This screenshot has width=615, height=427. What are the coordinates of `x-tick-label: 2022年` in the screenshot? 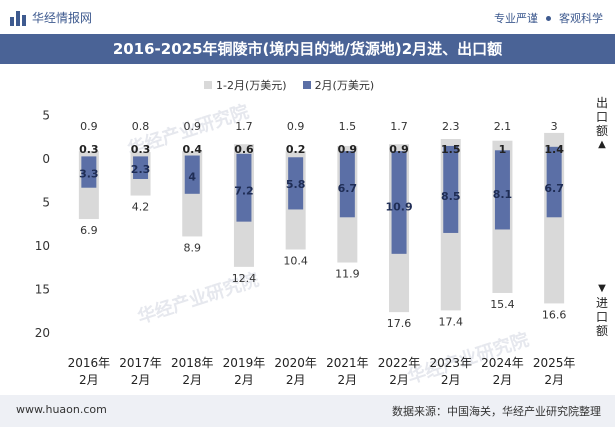 It's located at (399, 363).